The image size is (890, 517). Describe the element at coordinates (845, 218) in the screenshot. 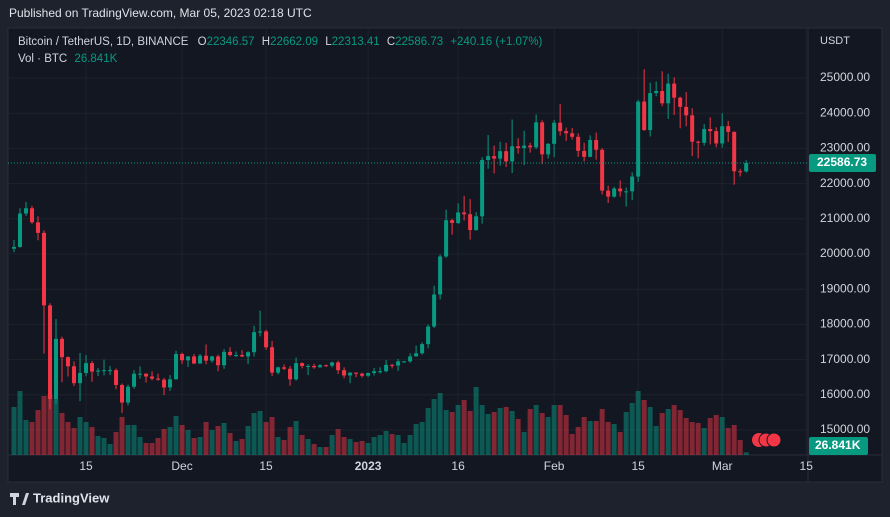

I see `y-tick-label: 21000.00` at that location.